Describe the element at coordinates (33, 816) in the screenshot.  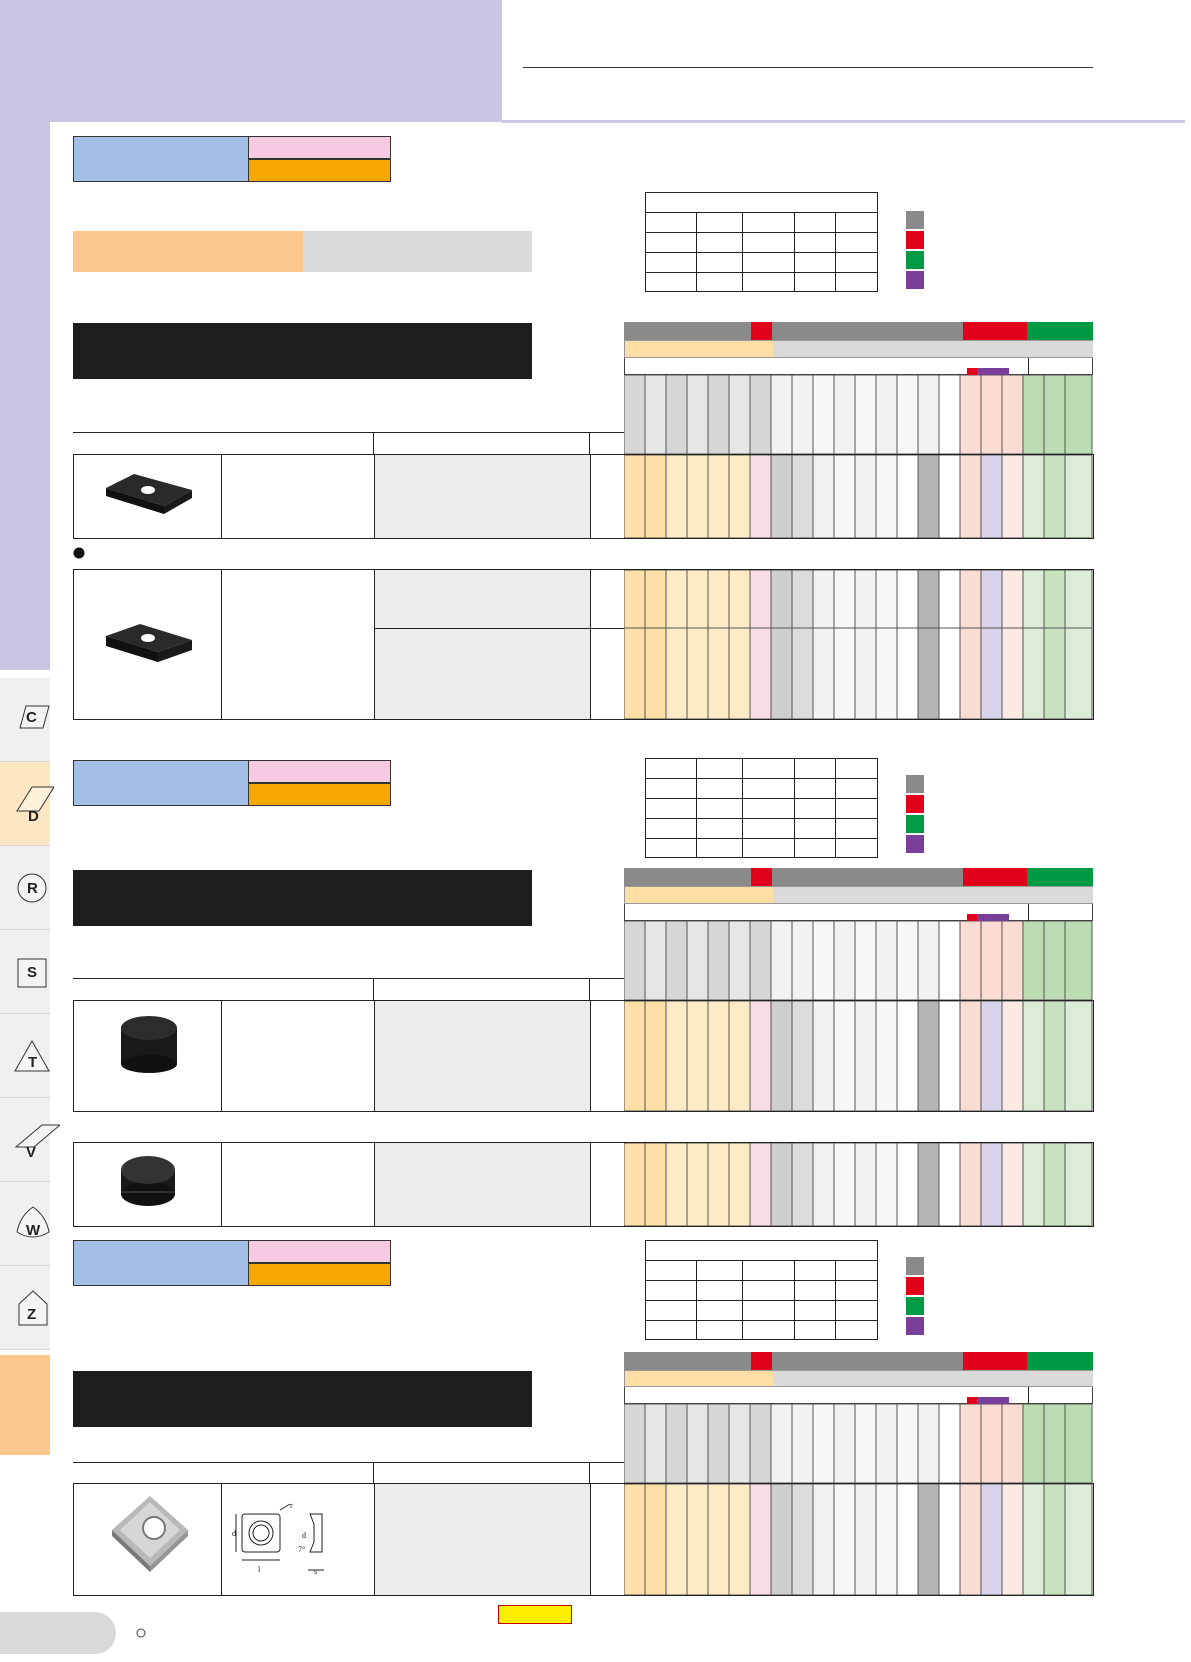
I see `sidebar-tab-label: D` at that location.